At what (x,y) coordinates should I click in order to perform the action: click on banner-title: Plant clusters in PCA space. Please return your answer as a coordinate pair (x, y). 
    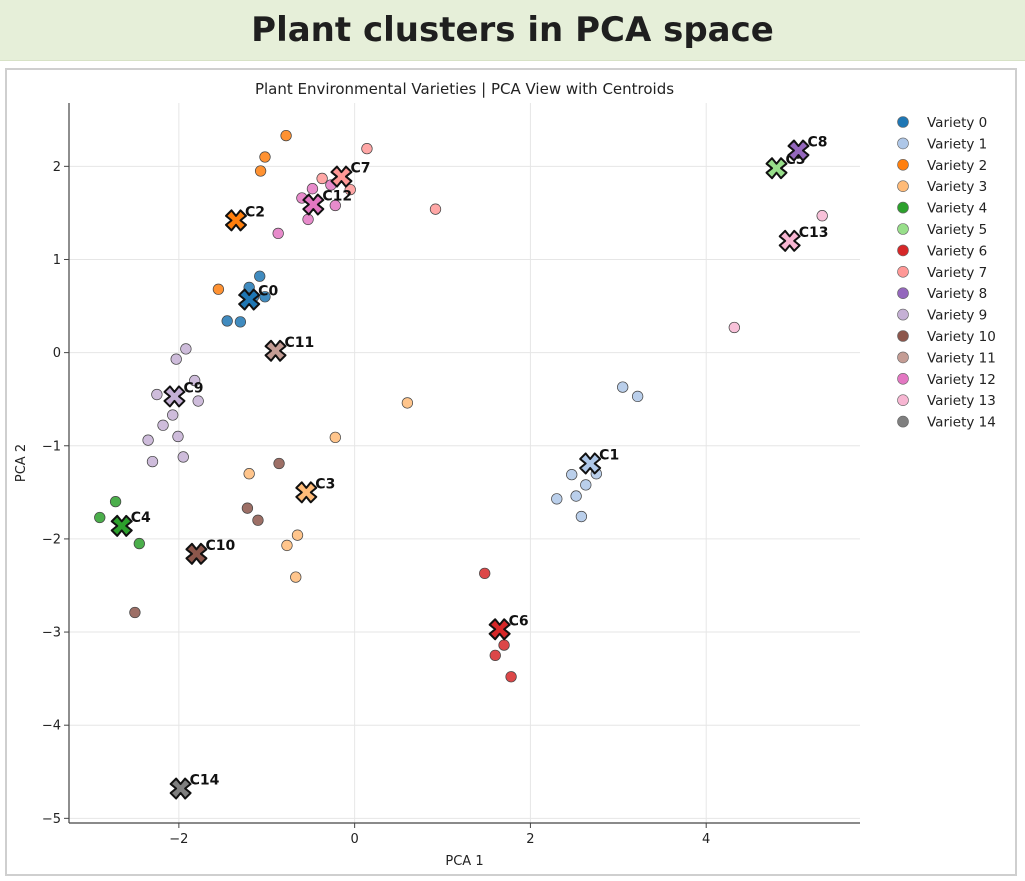
    Looking at the image, I should click on (512, 30).